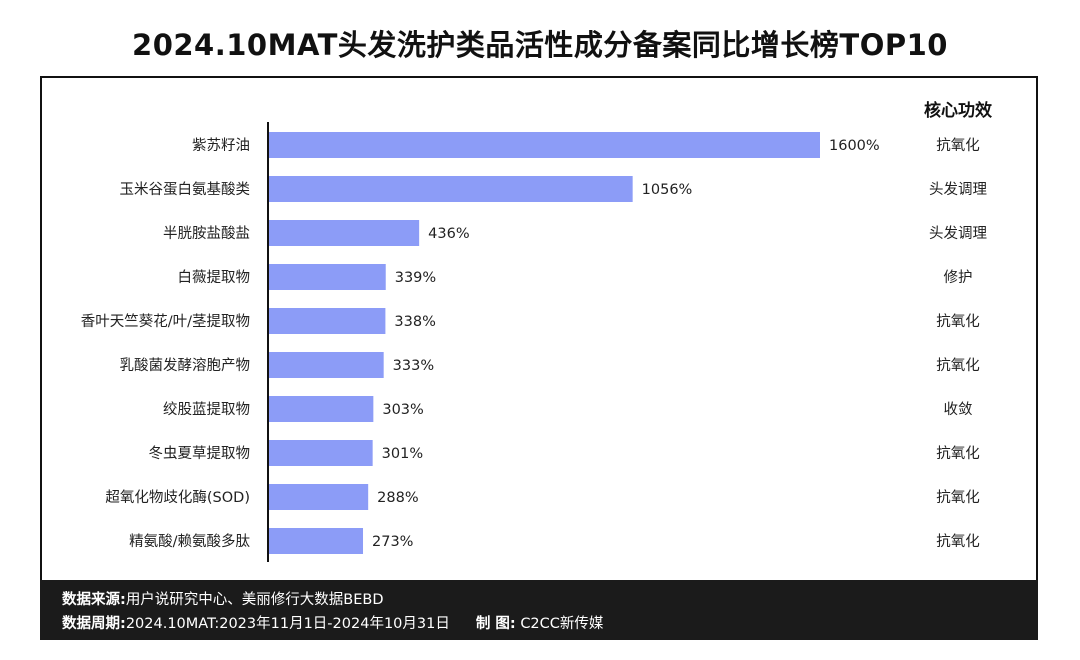  I want to click on source-label: 数据来源:, so click(94, 600).